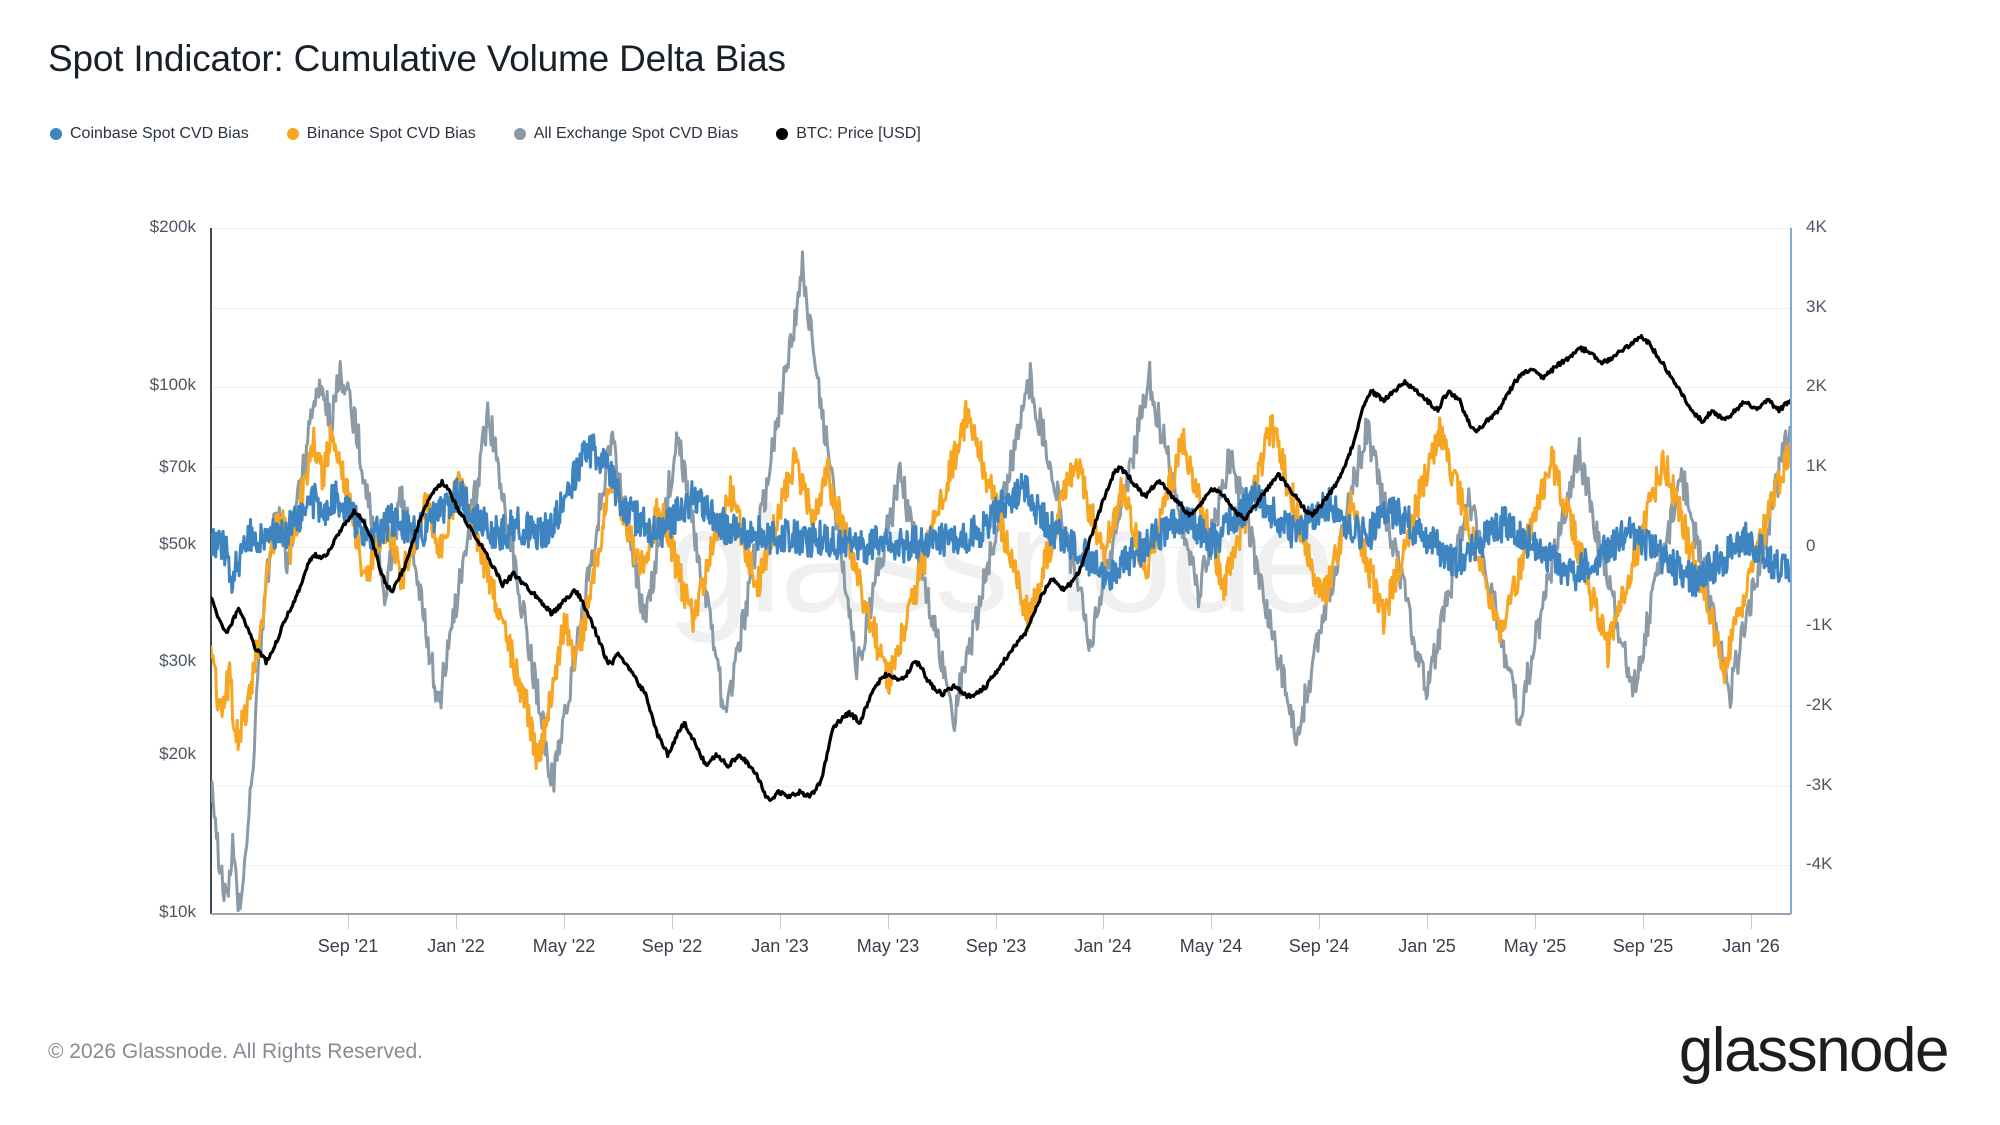 The width and height of the screenshot is (2000, 1125). I want to click on y-axis-left-tick-label: $50k, so click(177, 543).